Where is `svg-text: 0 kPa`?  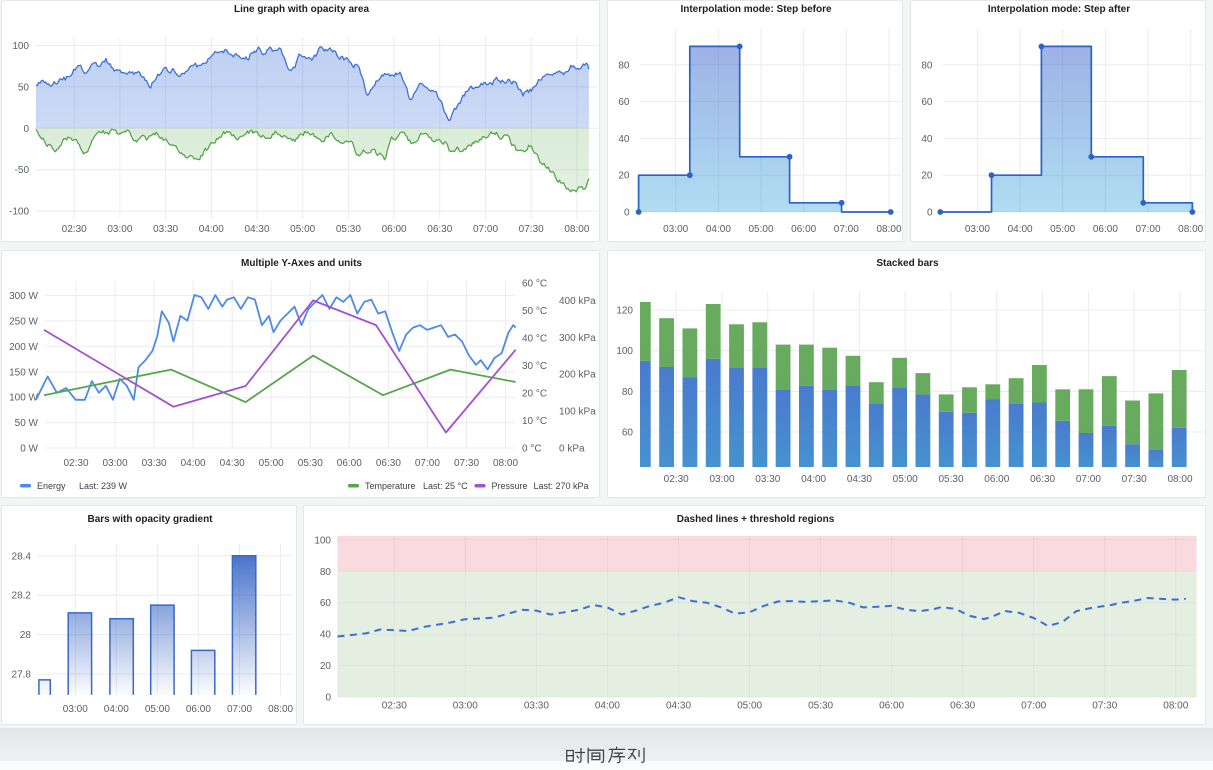
svg-text: 0 kPa is located at coordinates (572, 449).